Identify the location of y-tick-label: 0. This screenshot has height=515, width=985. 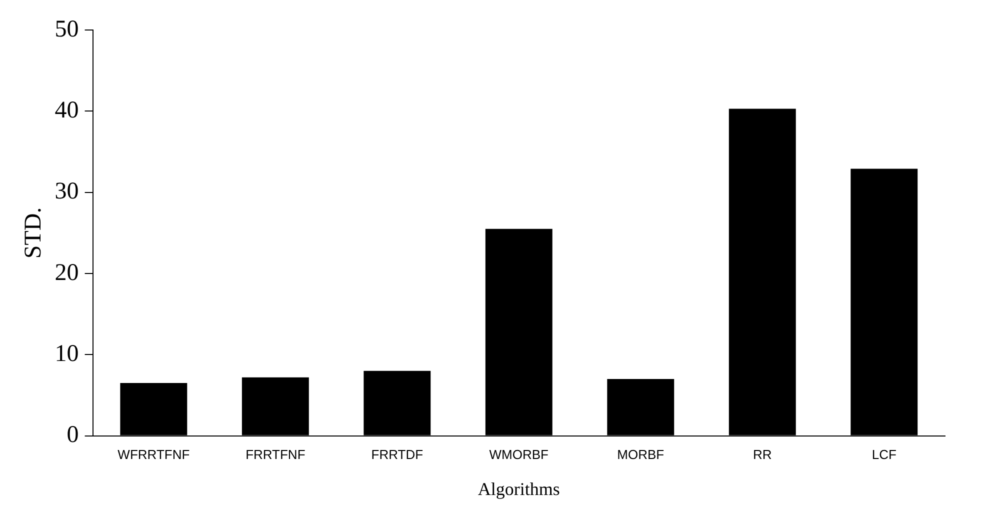
(72, 435).